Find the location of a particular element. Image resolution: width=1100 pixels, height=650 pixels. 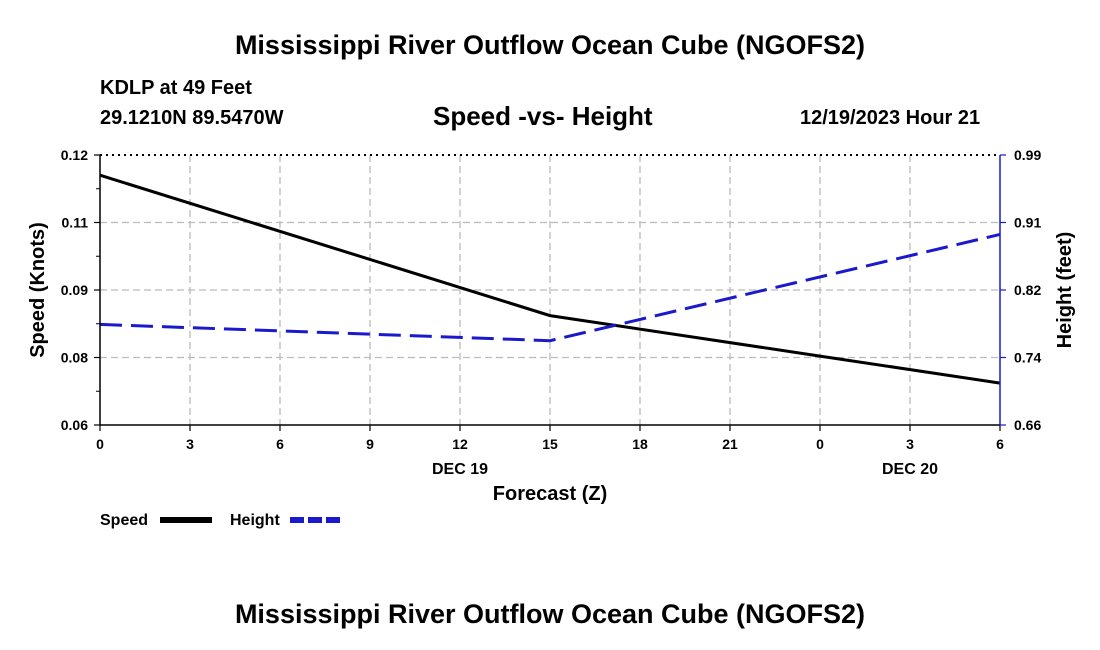

x-tick-label: 18 is located at coordinates (640, 444).